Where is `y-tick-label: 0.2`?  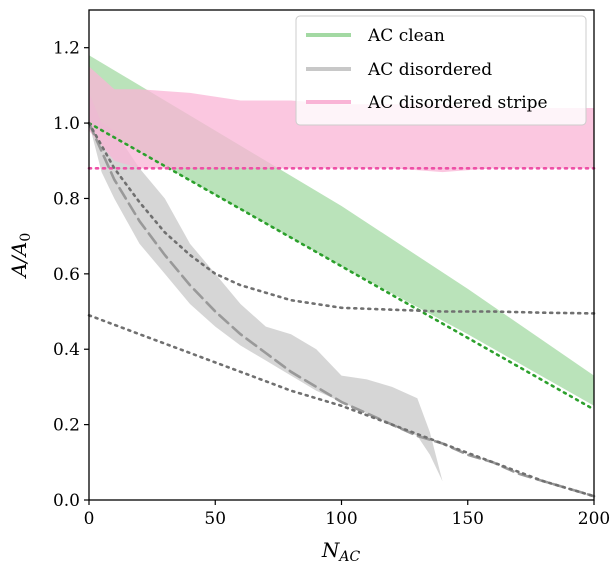
y-tick-label: 0.2 is located at coordinates (66, 426).